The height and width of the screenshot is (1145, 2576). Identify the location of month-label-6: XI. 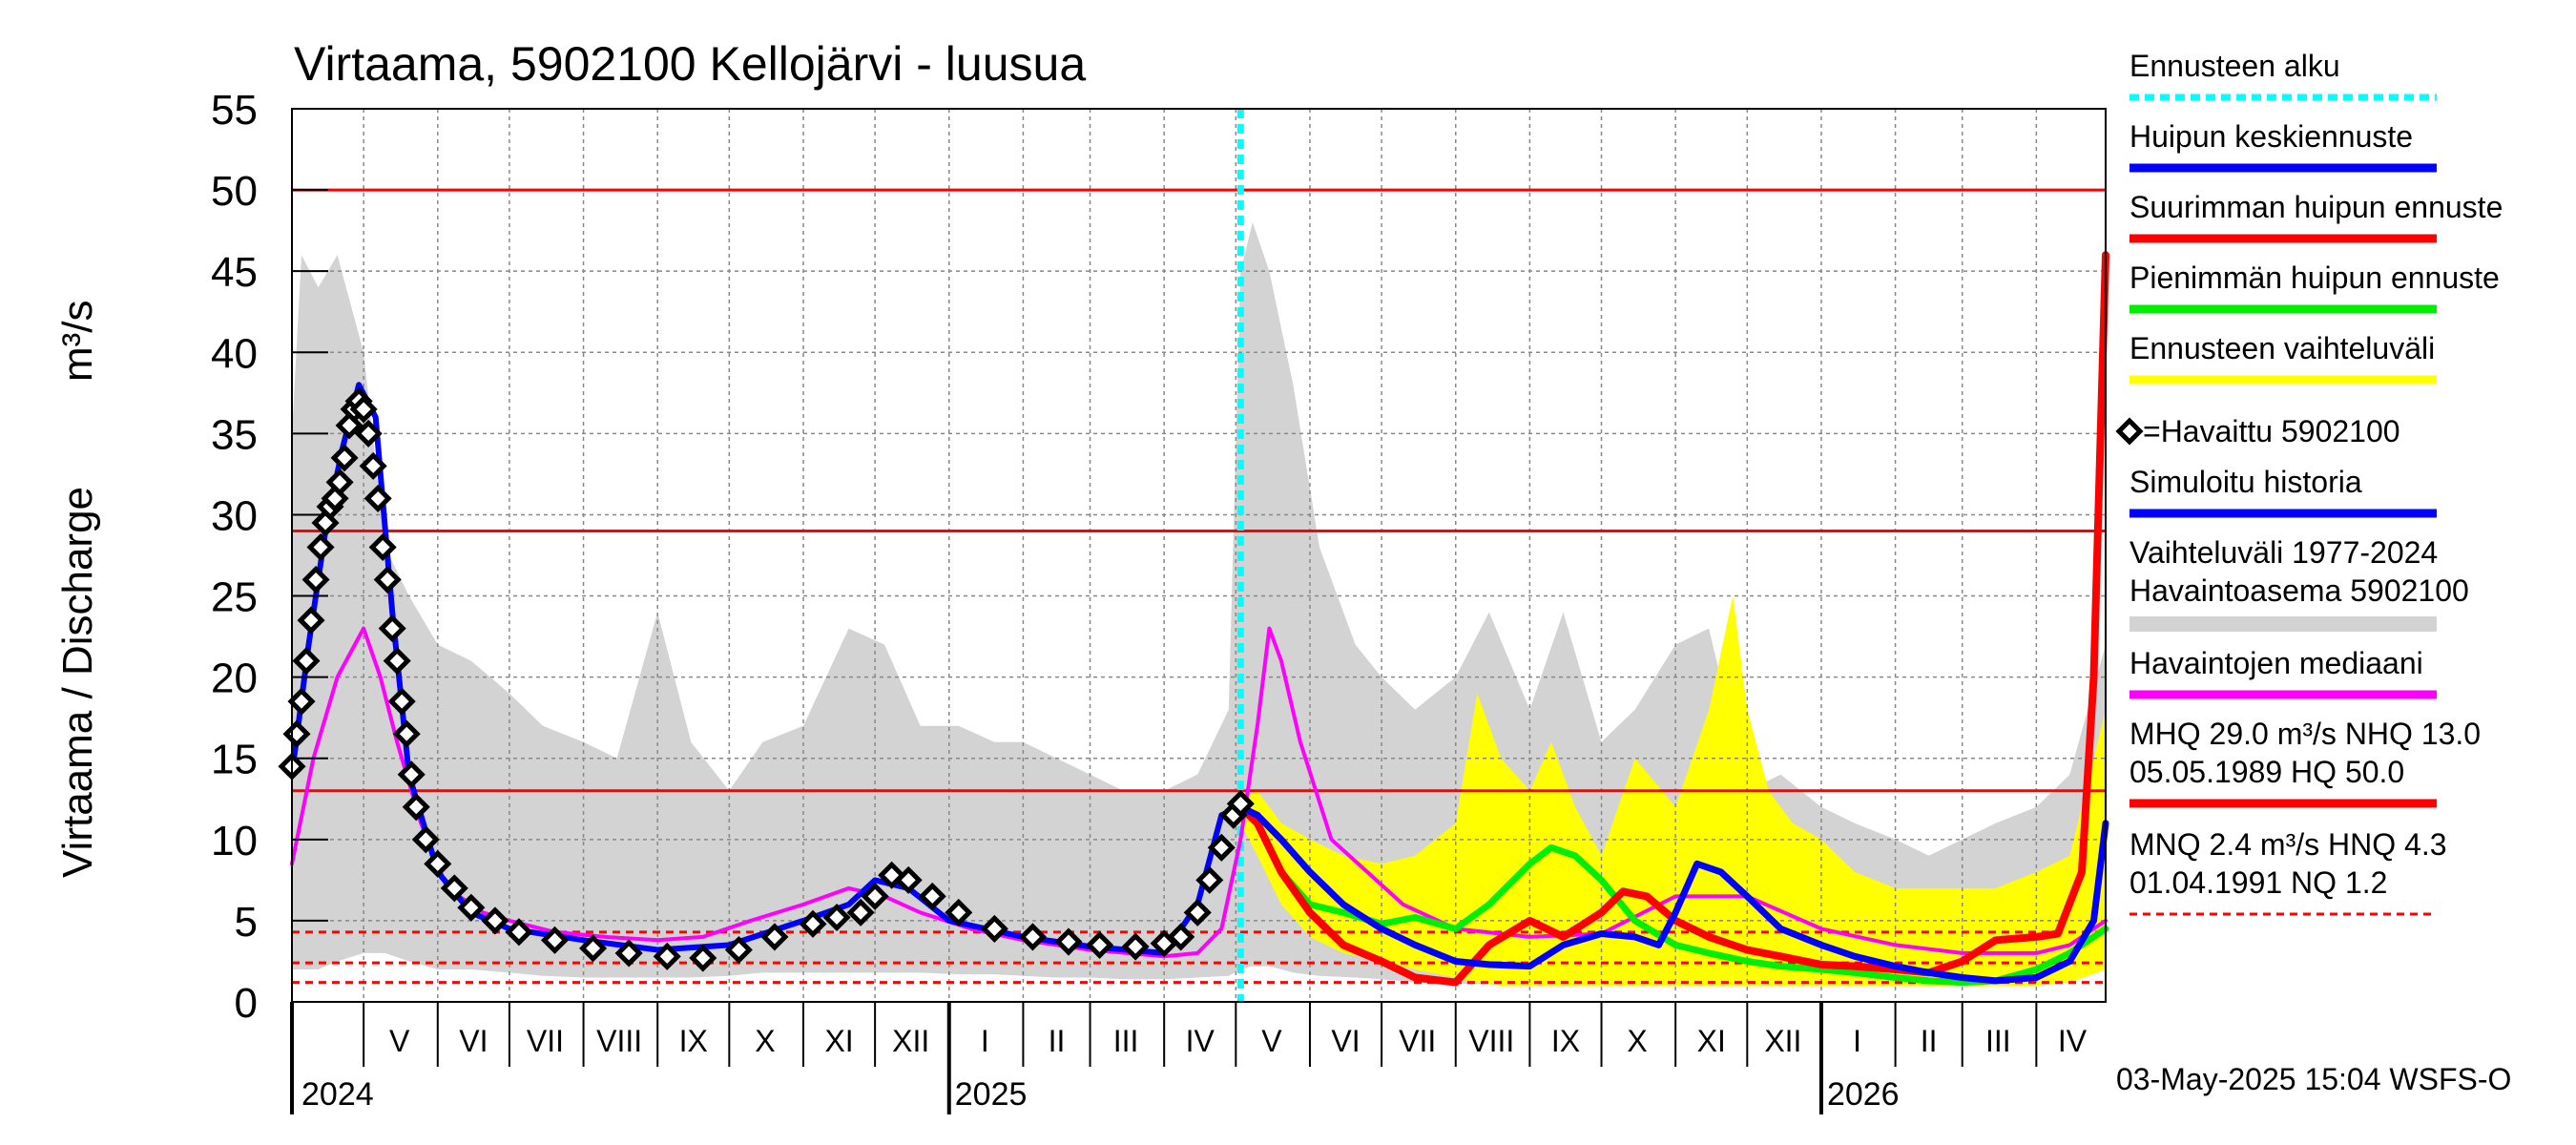
(838, 1041).